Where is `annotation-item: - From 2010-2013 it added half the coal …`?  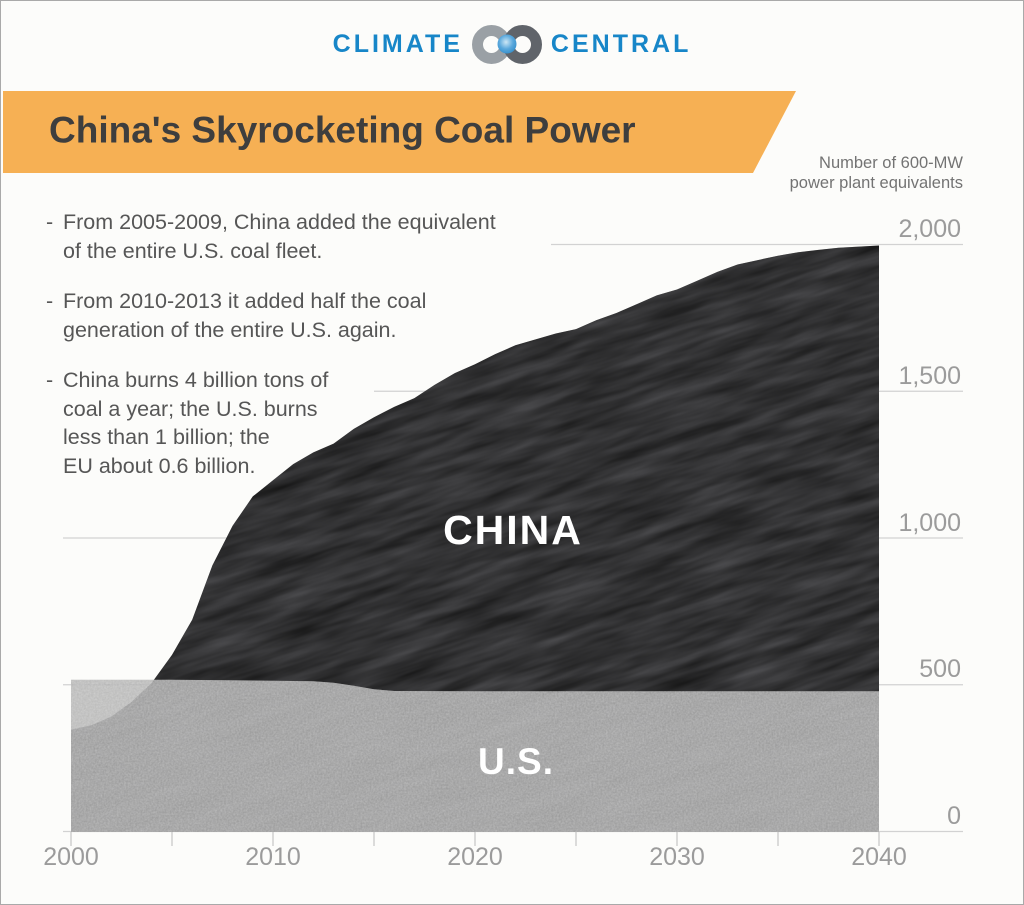
annotation-item: - From 2010-2013 it added half the coal … is located at coordinates (316, 315).